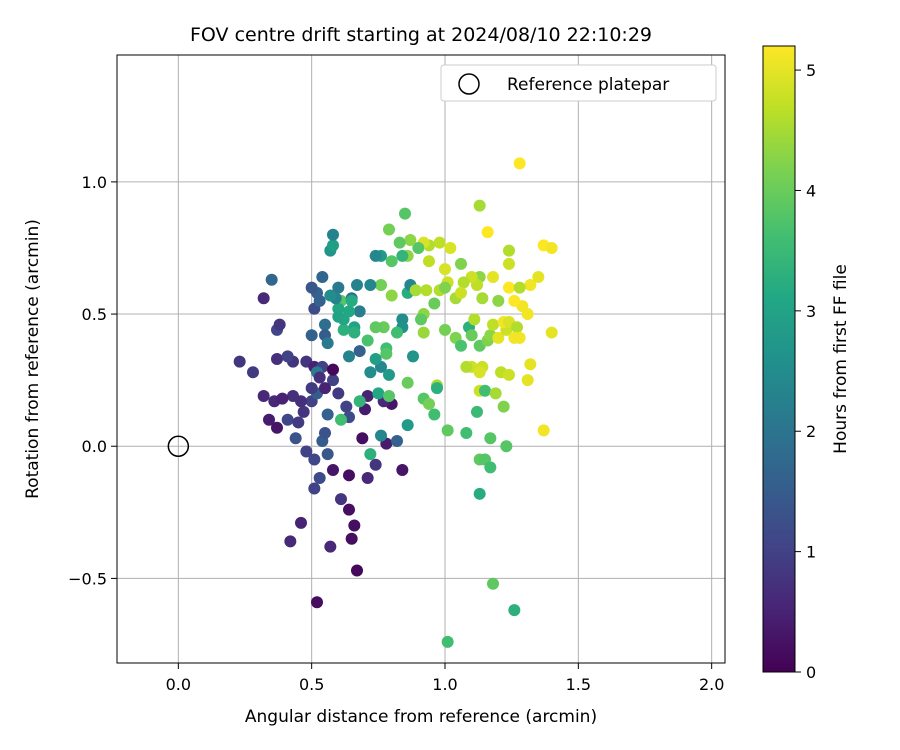 This screenshot has width=900, height=750. I want to click on colorbar-tick-label: 3, so click(811, 311).